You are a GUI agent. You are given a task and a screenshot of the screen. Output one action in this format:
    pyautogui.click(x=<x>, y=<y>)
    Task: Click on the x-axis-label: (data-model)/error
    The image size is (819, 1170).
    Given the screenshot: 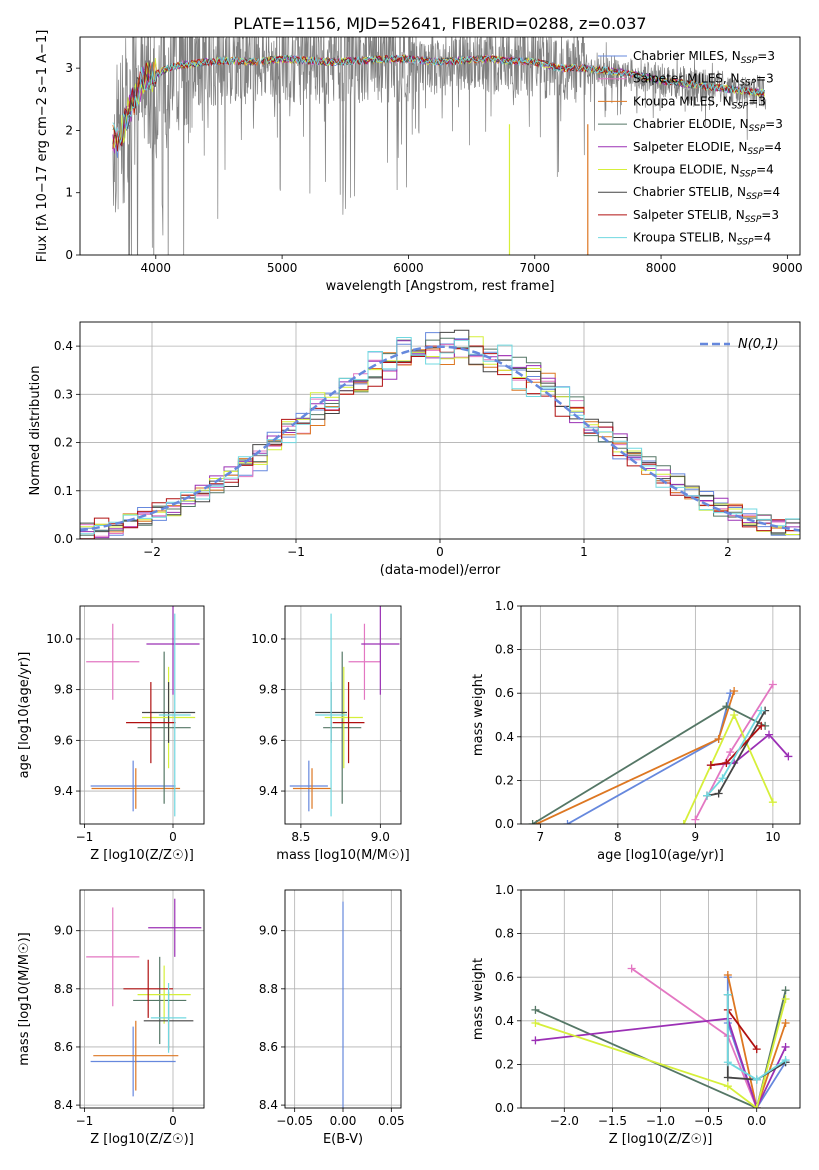 What is the action you would take?
    pyautogui.click(x=440, y=570)
    